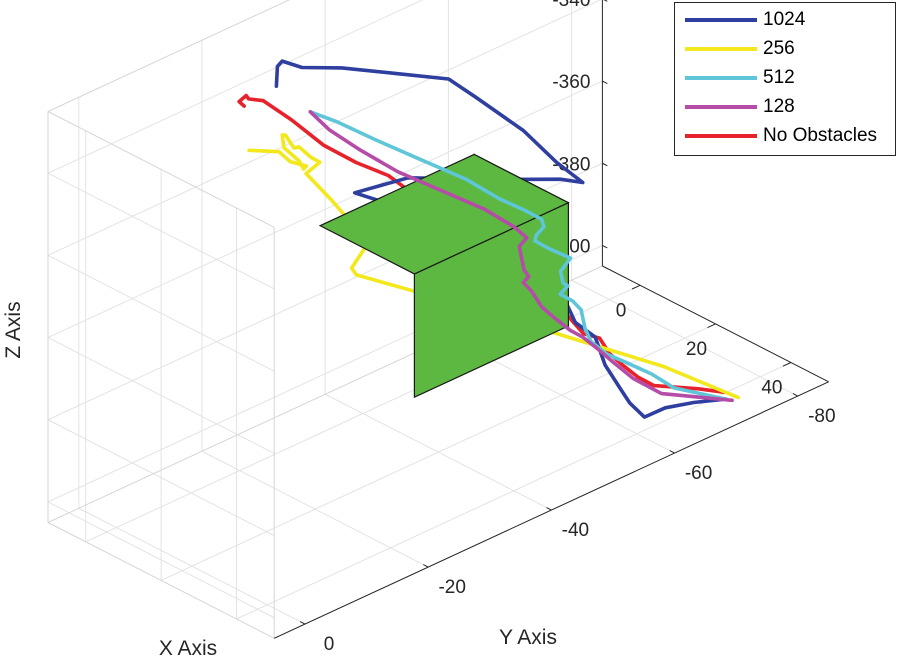 This screenshot has height=662, width=900. What do you see at coordinates (779, 106) in the screenshot?
I see `legend-label: 128` at bounding box center [779, 106].